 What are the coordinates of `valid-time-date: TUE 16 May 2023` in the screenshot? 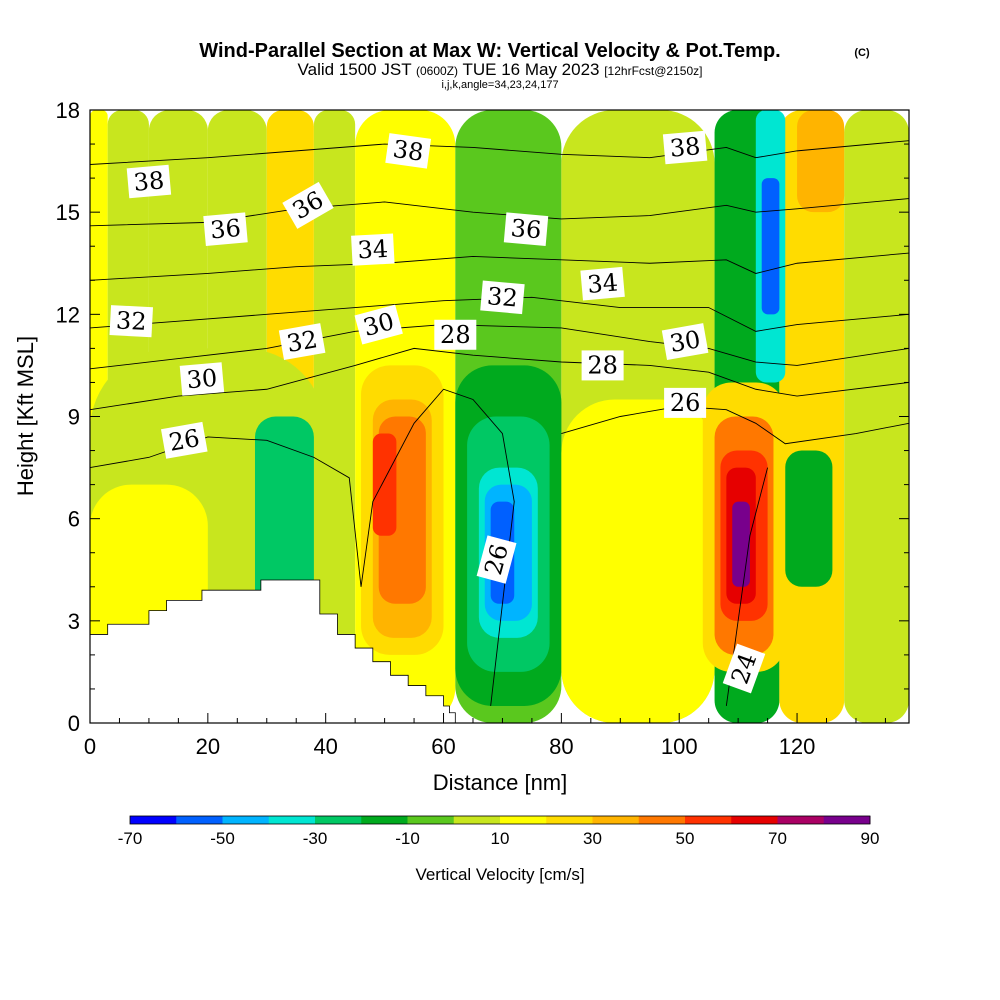 It's located at (530, 69).